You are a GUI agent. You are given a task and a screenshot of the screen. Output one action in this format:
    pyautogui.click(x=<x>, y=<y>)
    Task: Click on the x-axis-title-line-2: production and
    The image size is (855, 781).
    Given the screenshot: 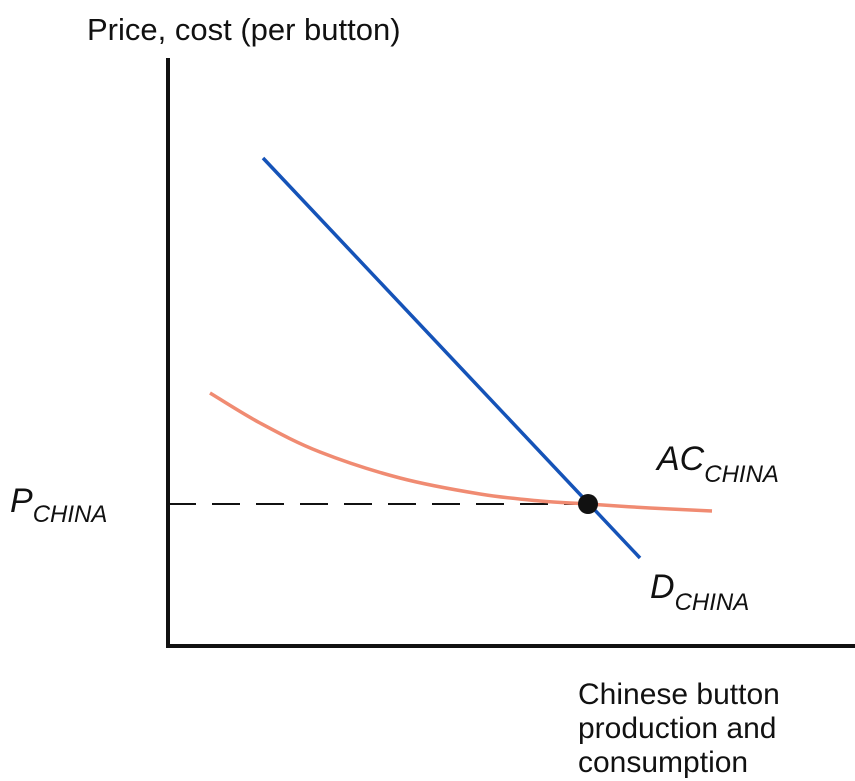 What is the action you would take?
    pyautogui.click(x=677, y=728)
    